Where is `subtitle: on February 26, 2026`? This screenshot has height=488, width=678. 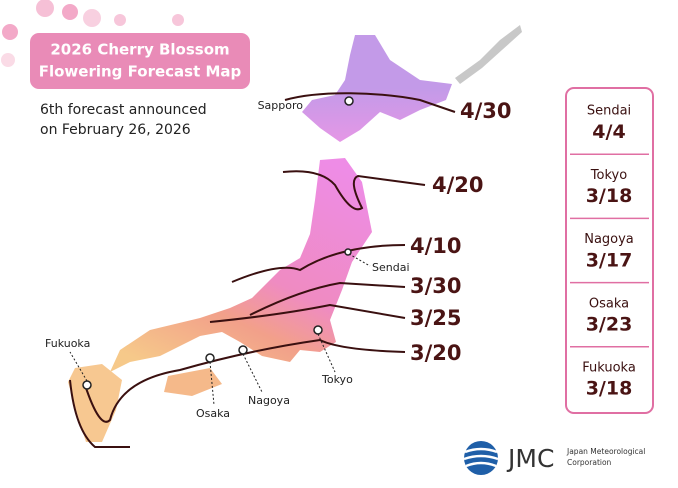 subtitle: on February 26, 2026 is located at coordinates (115, 130).